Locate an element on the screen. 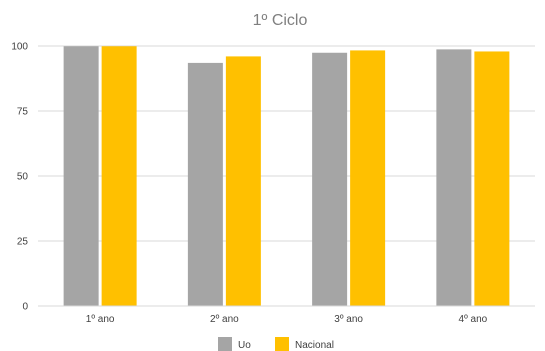 The width and height of the screenshot is (545, 351). legend: Uo Nacional is located at coordinates (276, 344).